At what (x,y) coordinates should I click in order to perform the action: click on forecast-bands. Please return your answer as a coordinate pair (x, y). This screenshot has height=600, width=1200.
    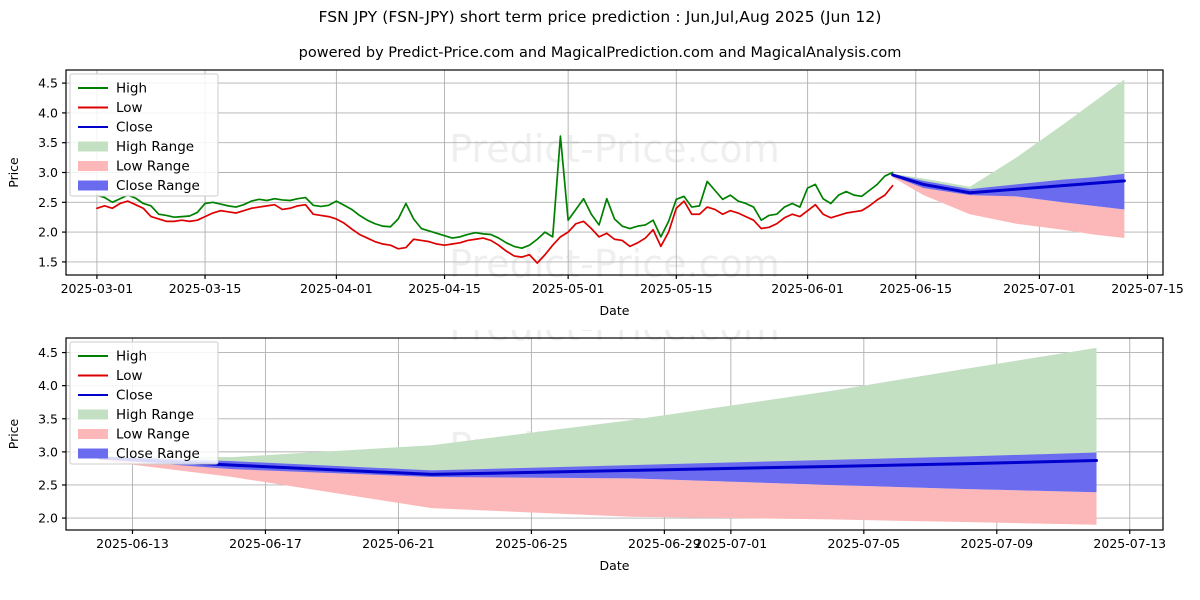
    Looking at the image, I should click on (1008, 159).